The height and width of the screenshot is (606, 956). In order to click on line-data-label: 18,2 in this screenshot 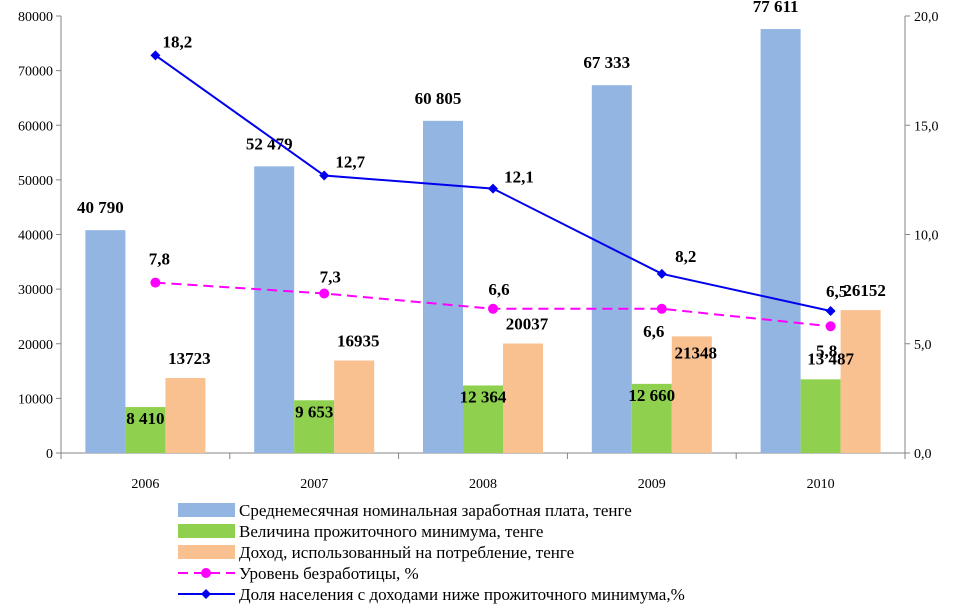, I will do `click(178, 41)`.